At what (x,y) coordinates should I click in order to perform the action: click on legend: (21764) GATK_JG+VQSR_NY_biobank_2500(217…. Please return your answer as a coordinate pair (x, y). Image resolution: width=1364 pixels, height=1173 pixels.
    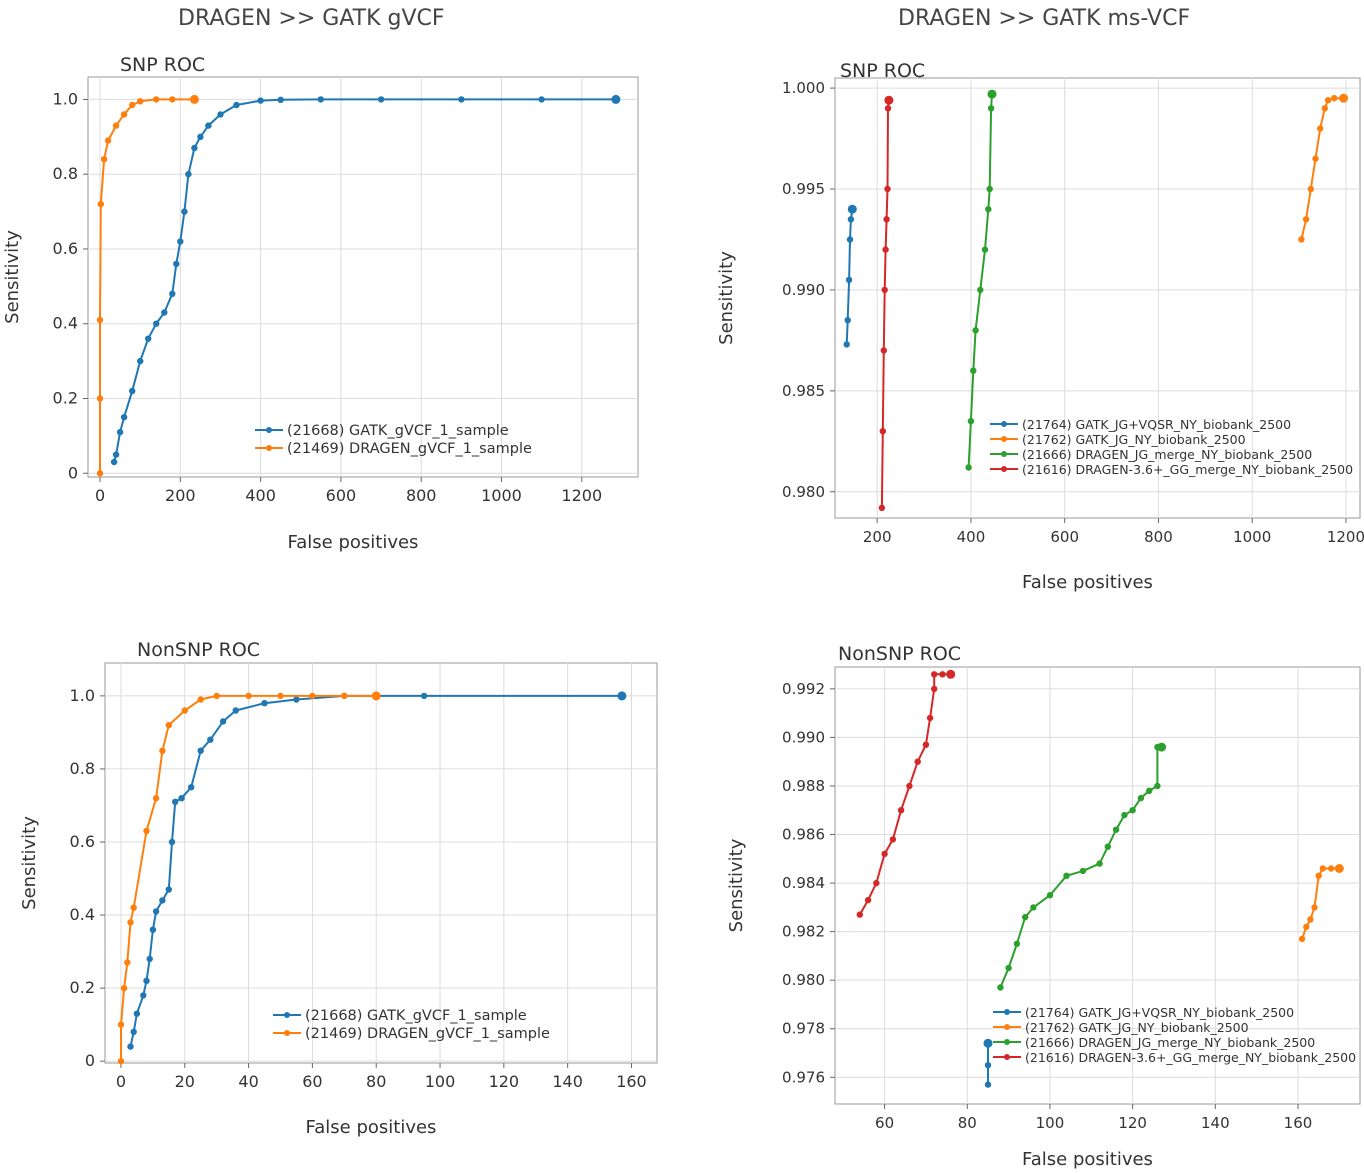
    Looking at the image, I should click on (1174, 1035).